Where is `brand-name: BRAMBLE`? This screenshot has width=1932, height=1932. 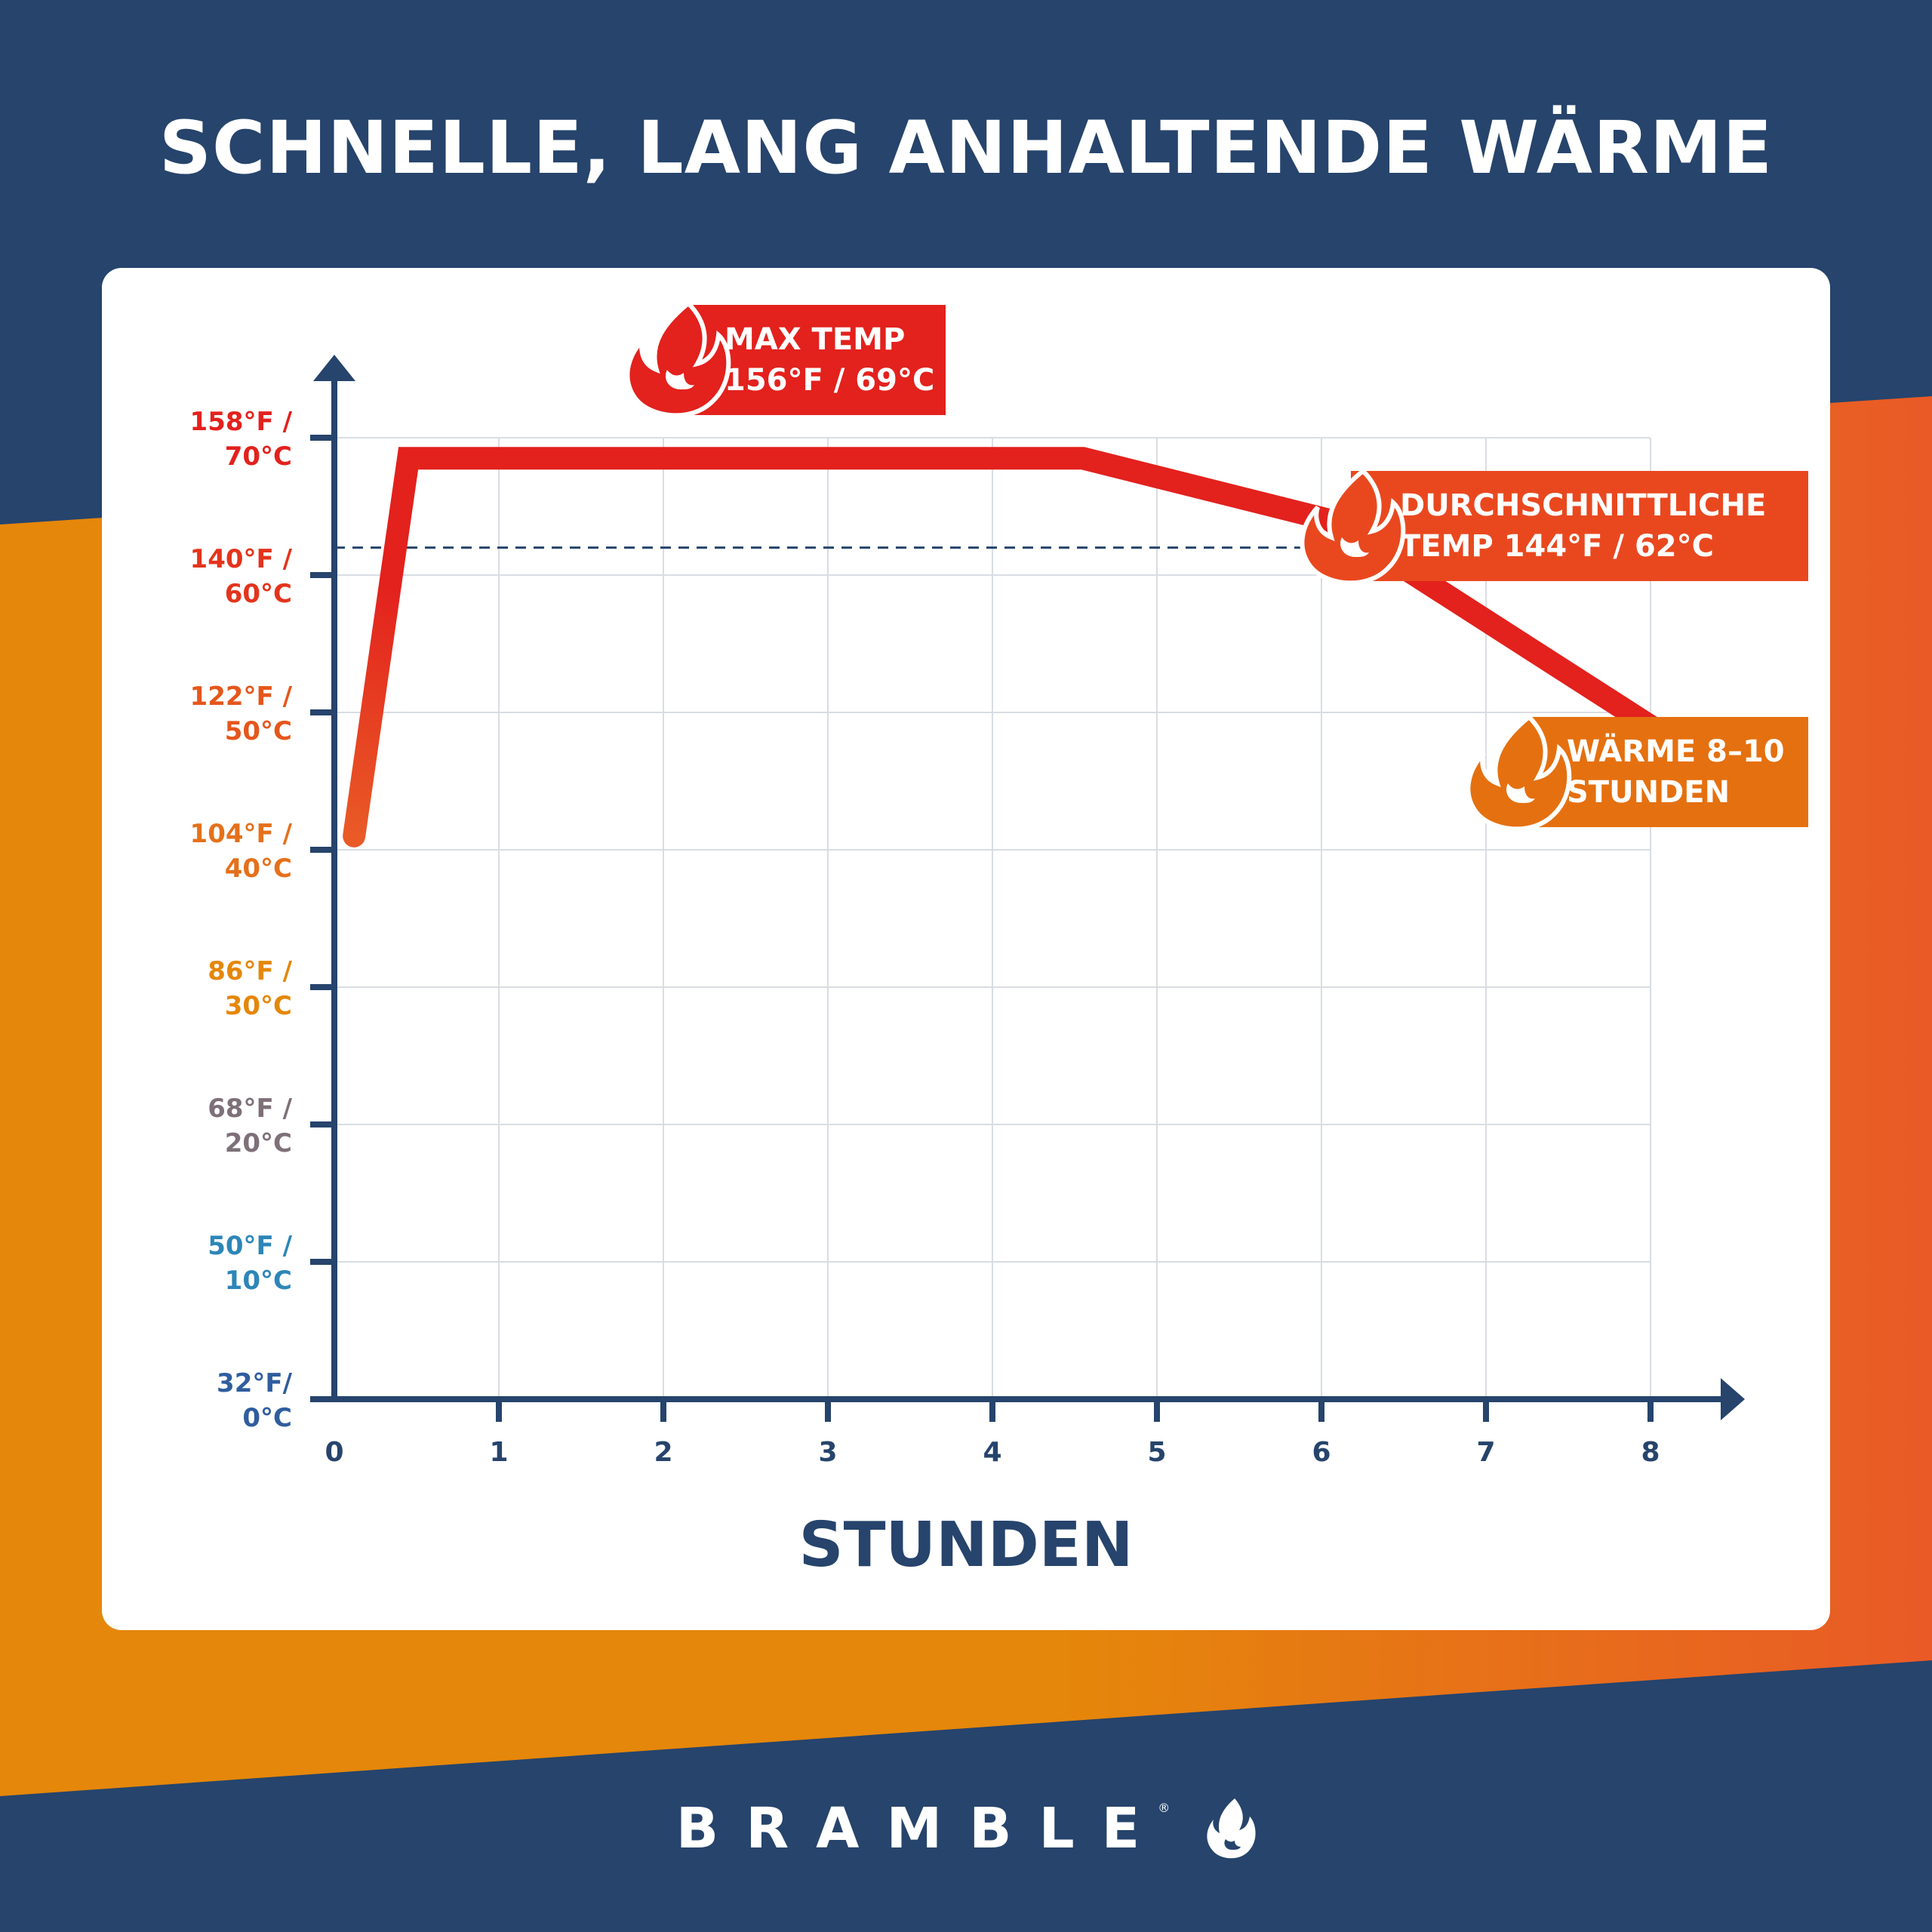
brand-name: BRAMBLE is located at coordinates (921, 1828).